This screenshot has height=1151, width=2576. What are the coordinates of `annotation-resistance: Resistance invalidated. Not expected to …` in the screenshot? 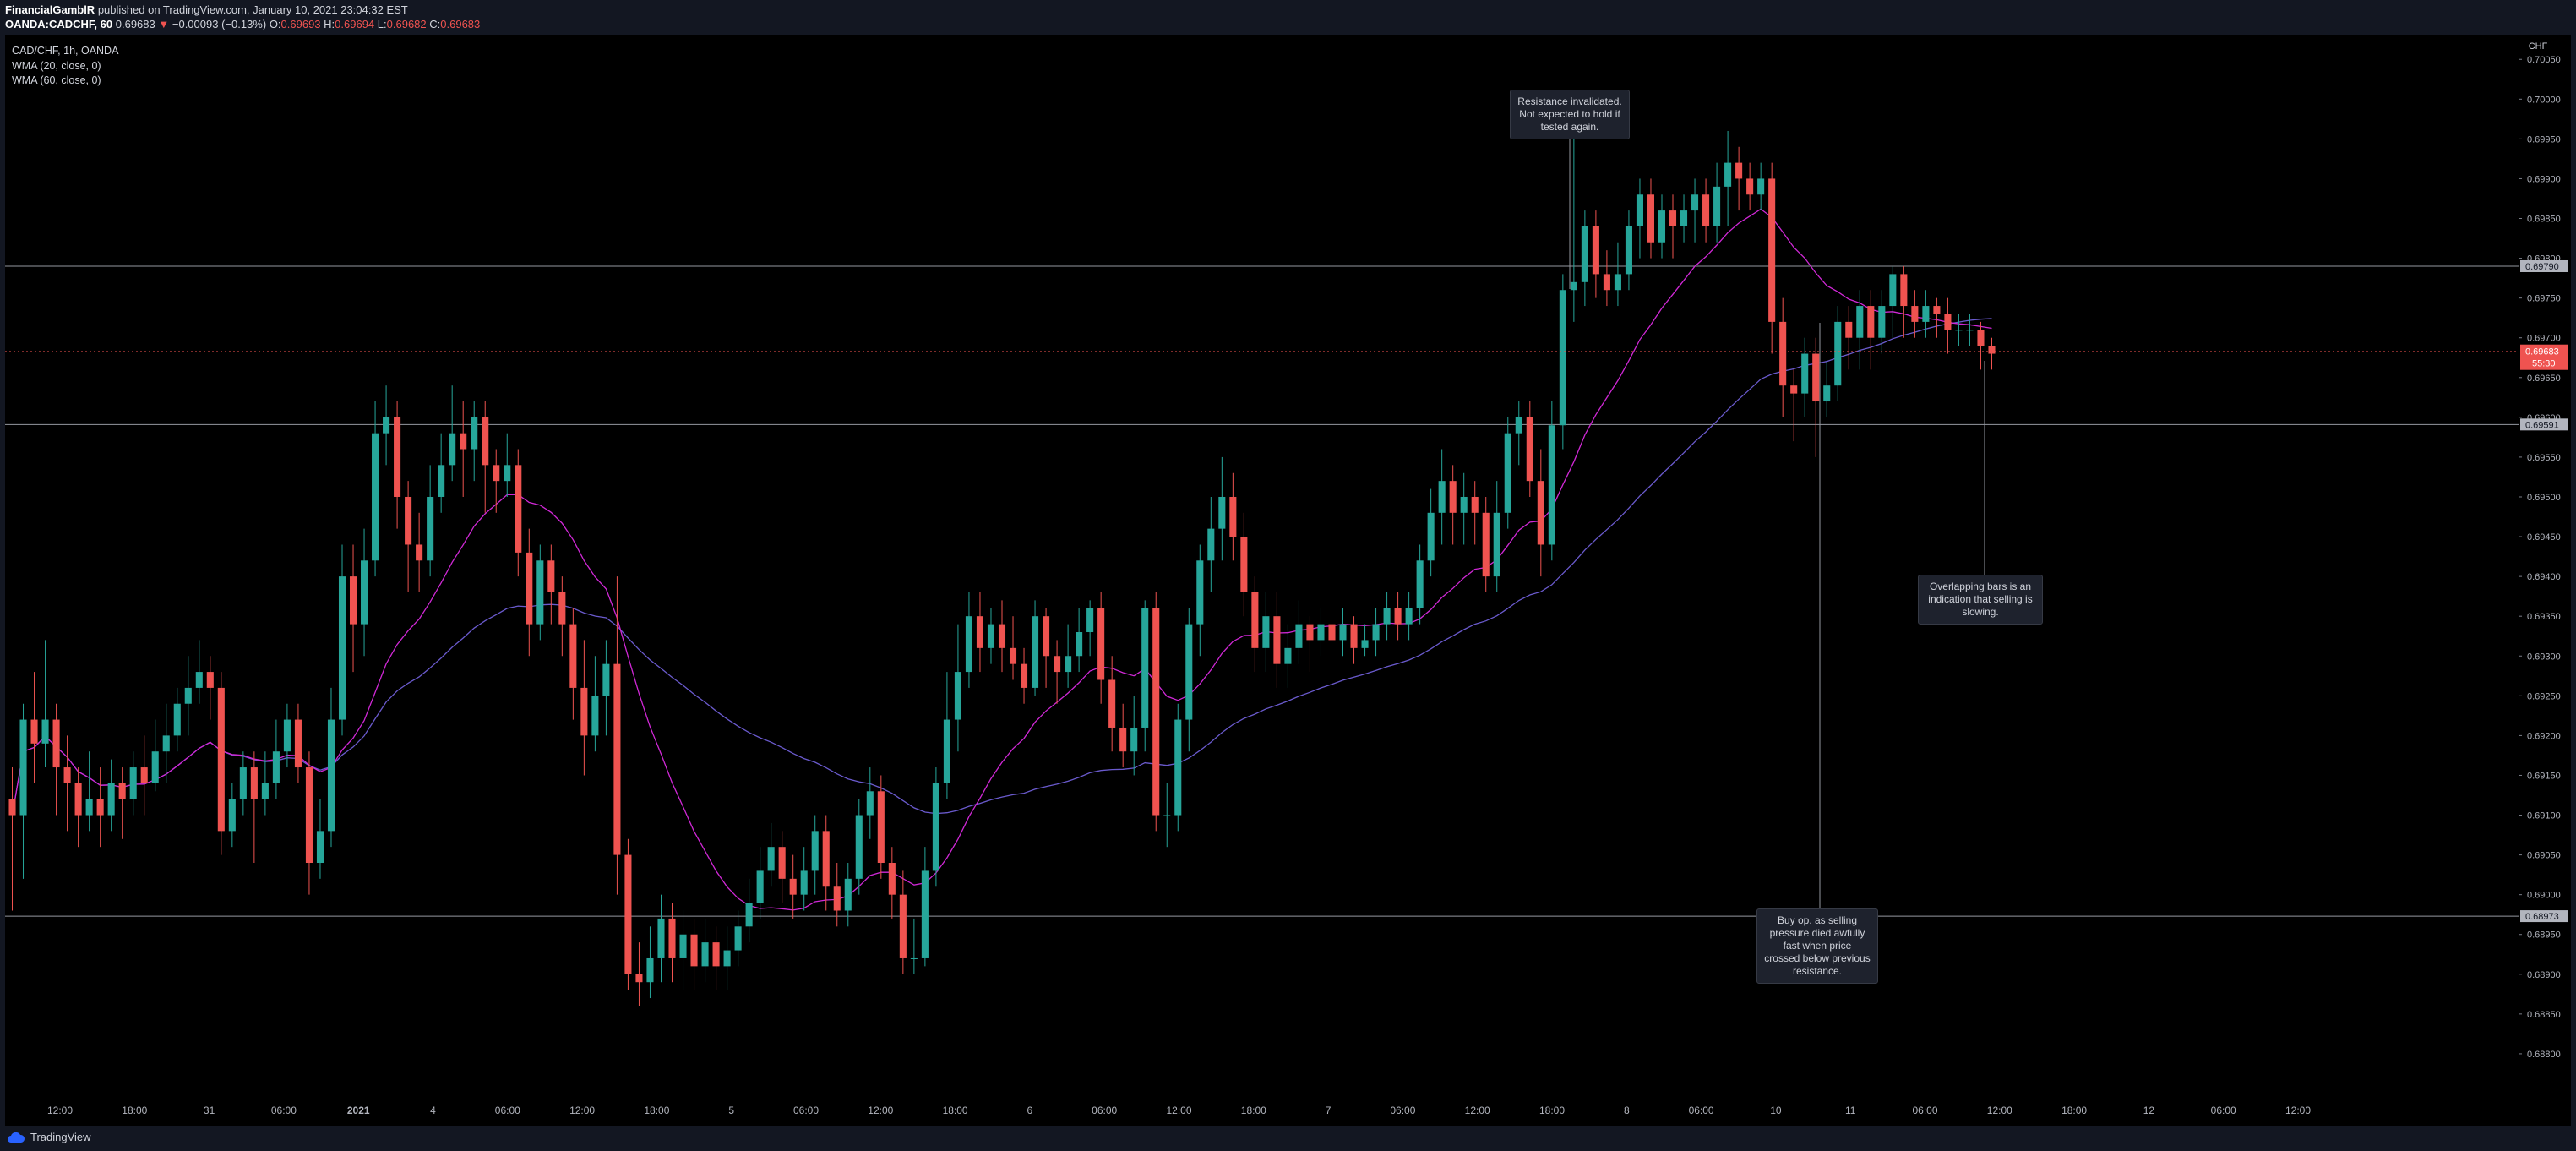 It's located at (1570, 114).